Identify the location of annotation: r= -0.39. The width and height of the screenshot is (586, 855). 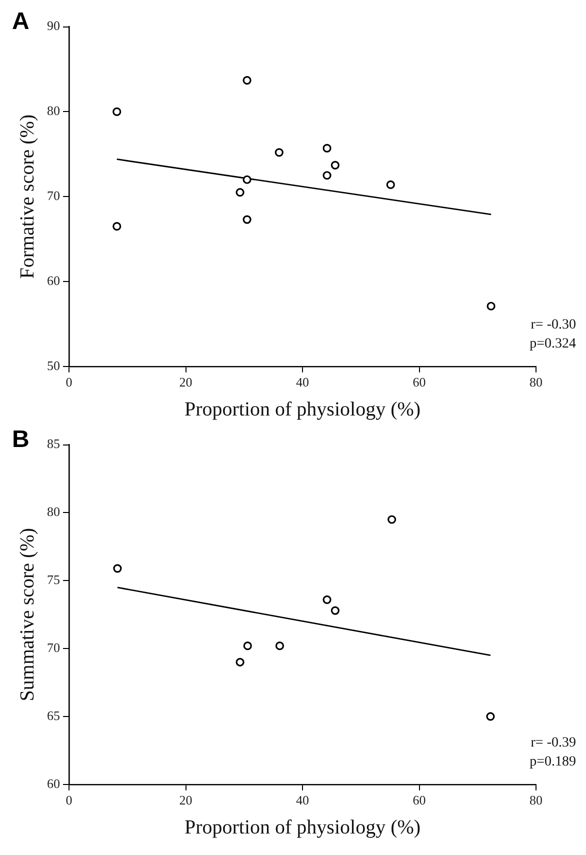
(553, 742).